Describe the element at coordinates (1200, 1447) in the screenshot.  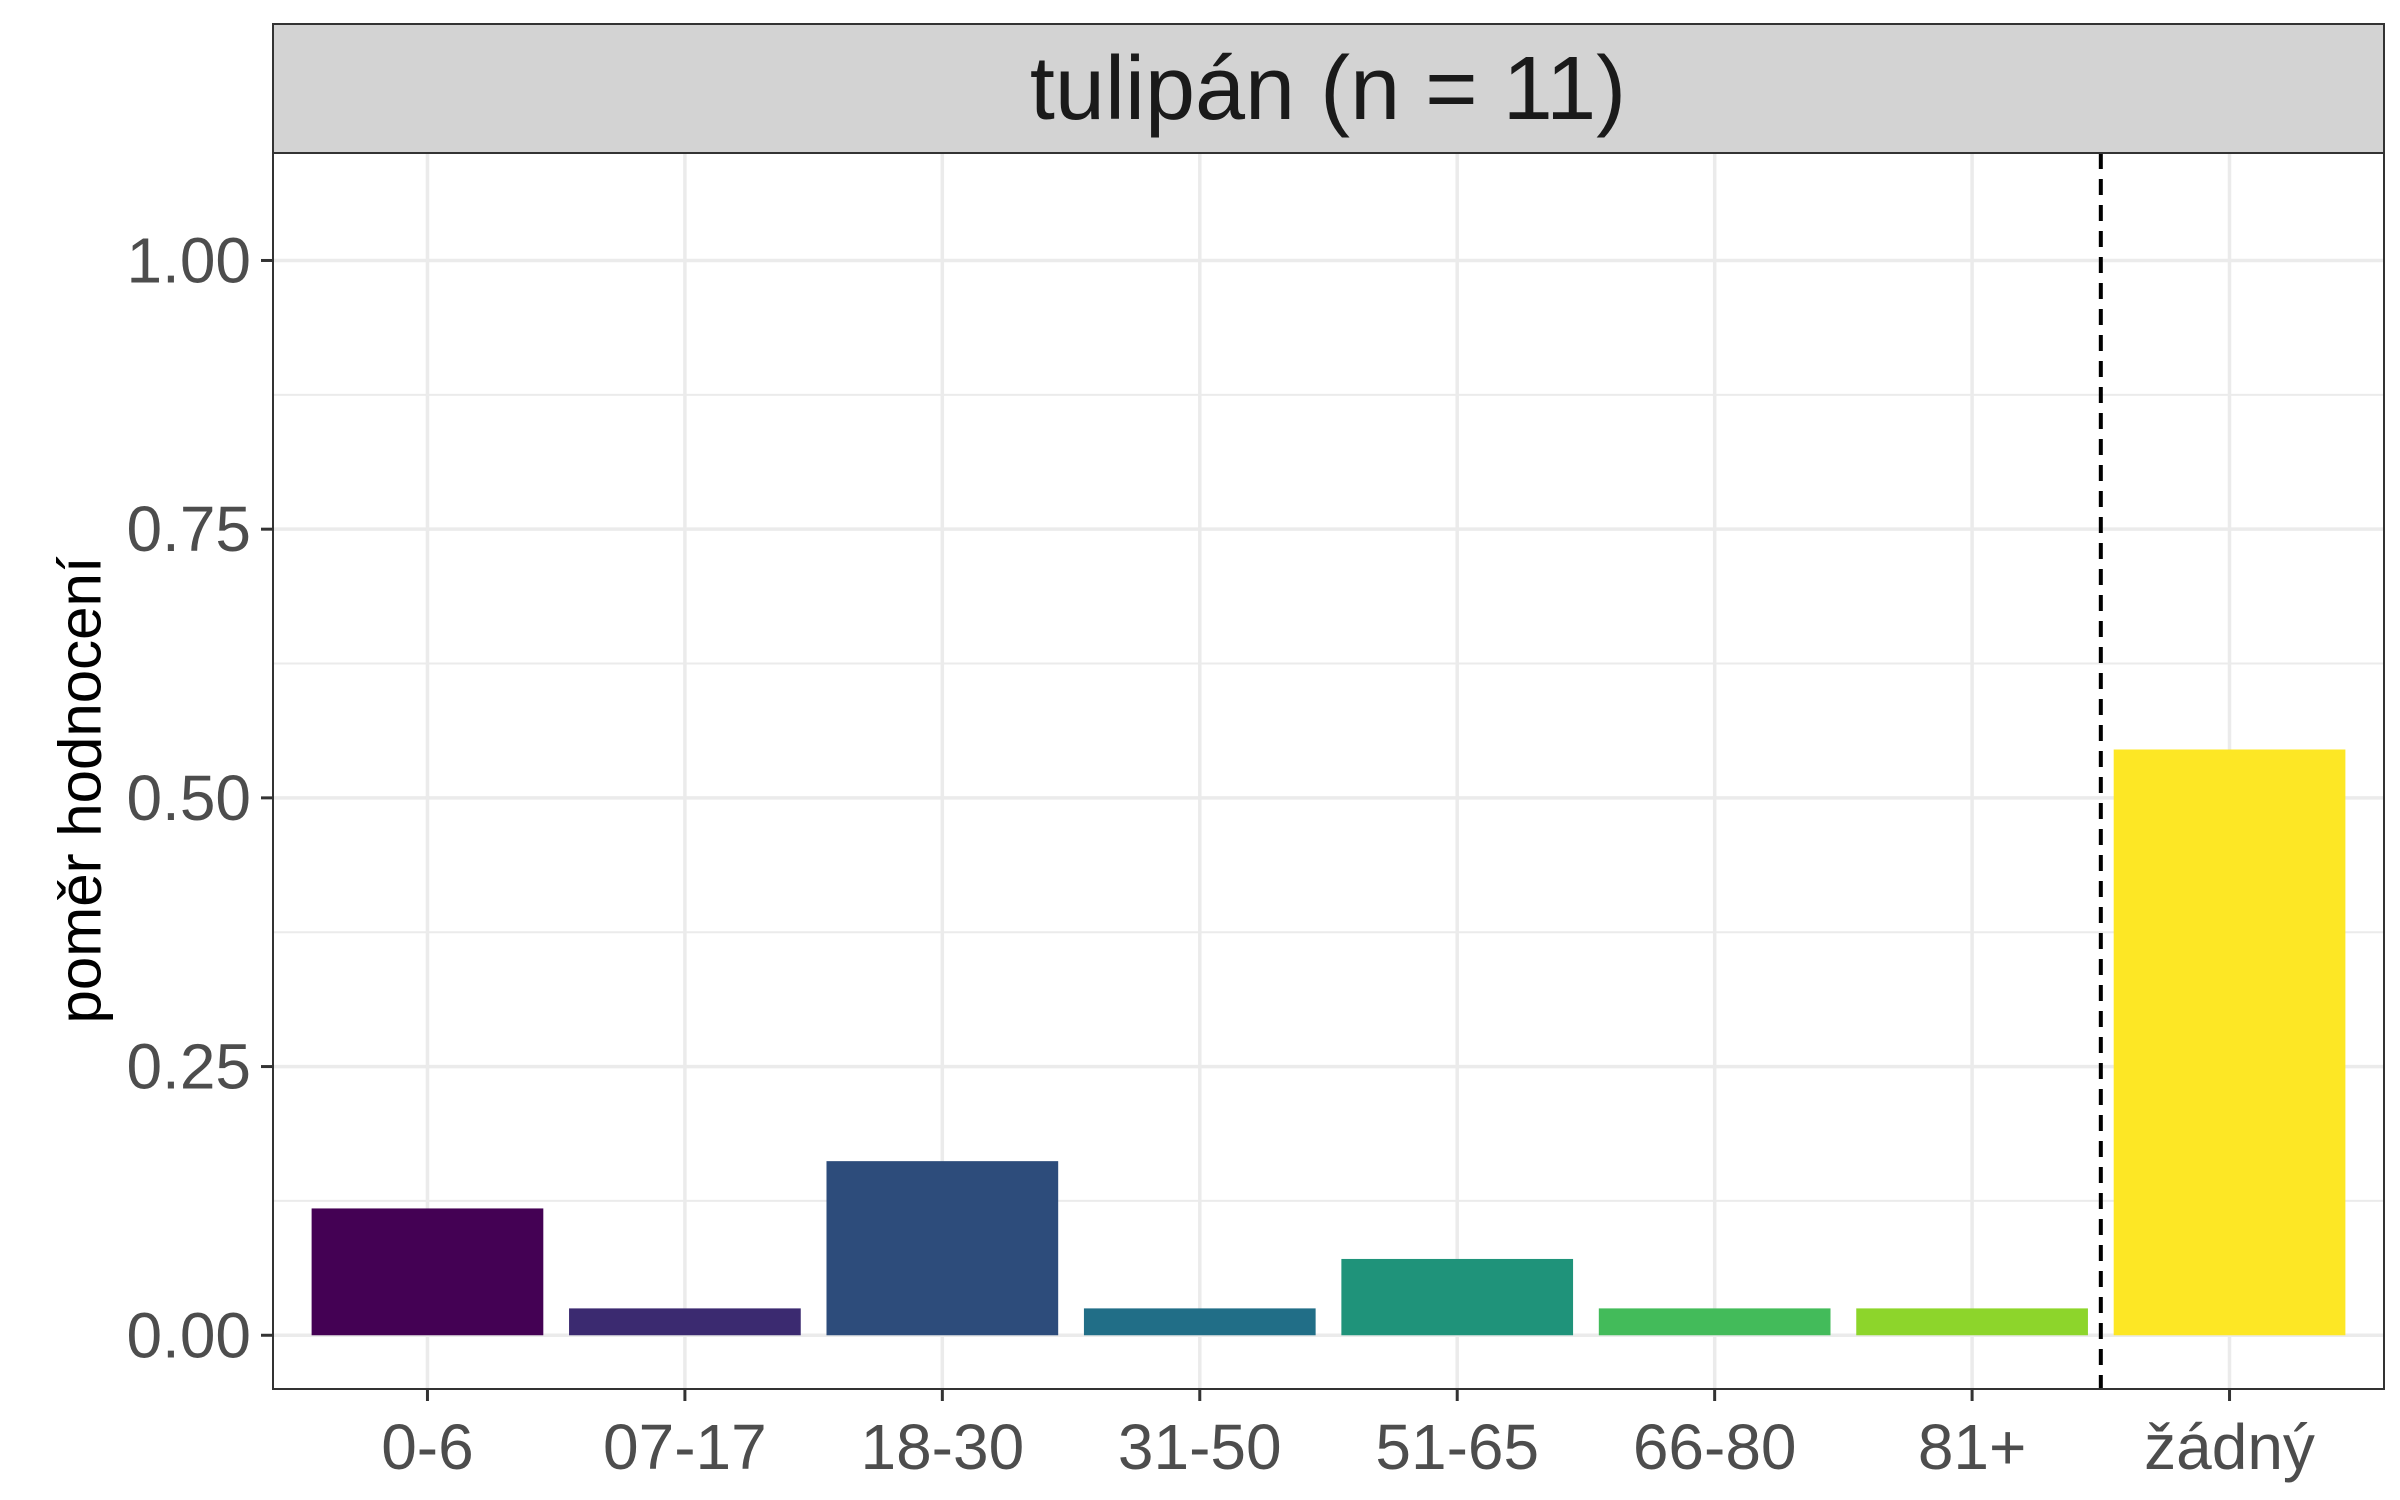
I see `x-tick-label: 31-50` at that location.